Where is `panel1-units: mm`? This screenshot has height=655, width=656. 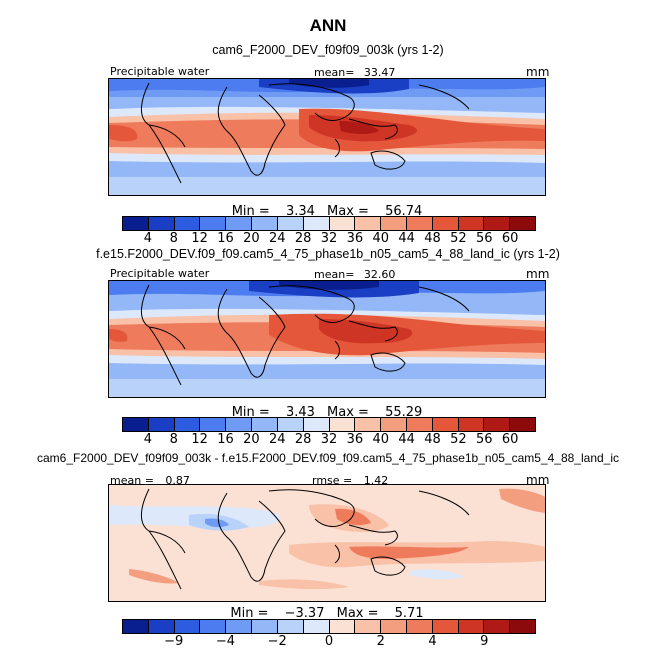 panel1-units: mm is located at coordinates (538, 72).